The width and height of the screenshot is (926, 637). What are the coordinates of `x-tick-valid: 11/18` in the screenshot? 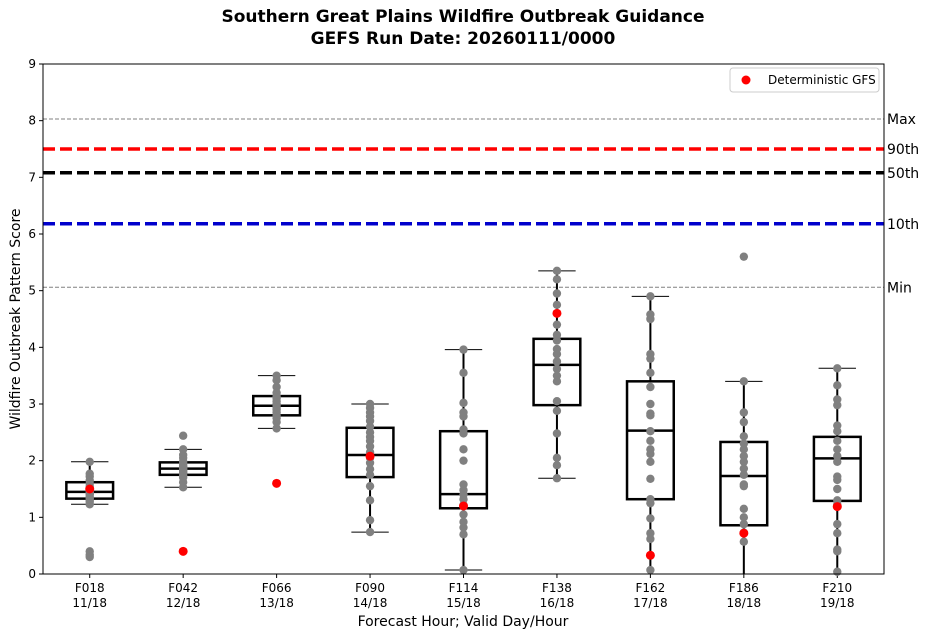 It's located at (89, 603).